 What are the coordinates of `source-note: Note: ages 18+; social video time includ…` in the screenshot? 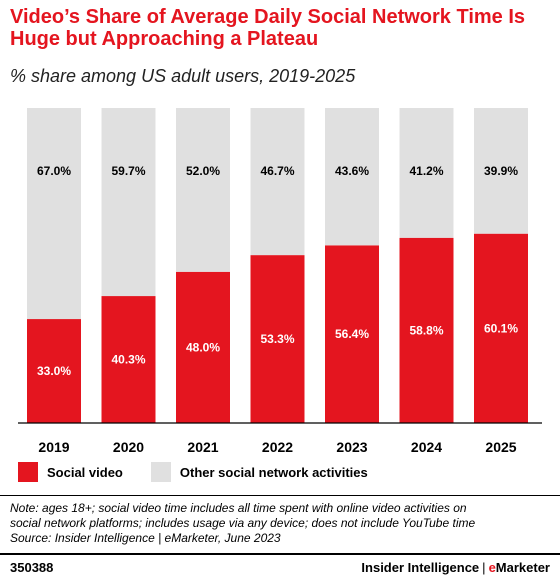 It's located at (282, 523).